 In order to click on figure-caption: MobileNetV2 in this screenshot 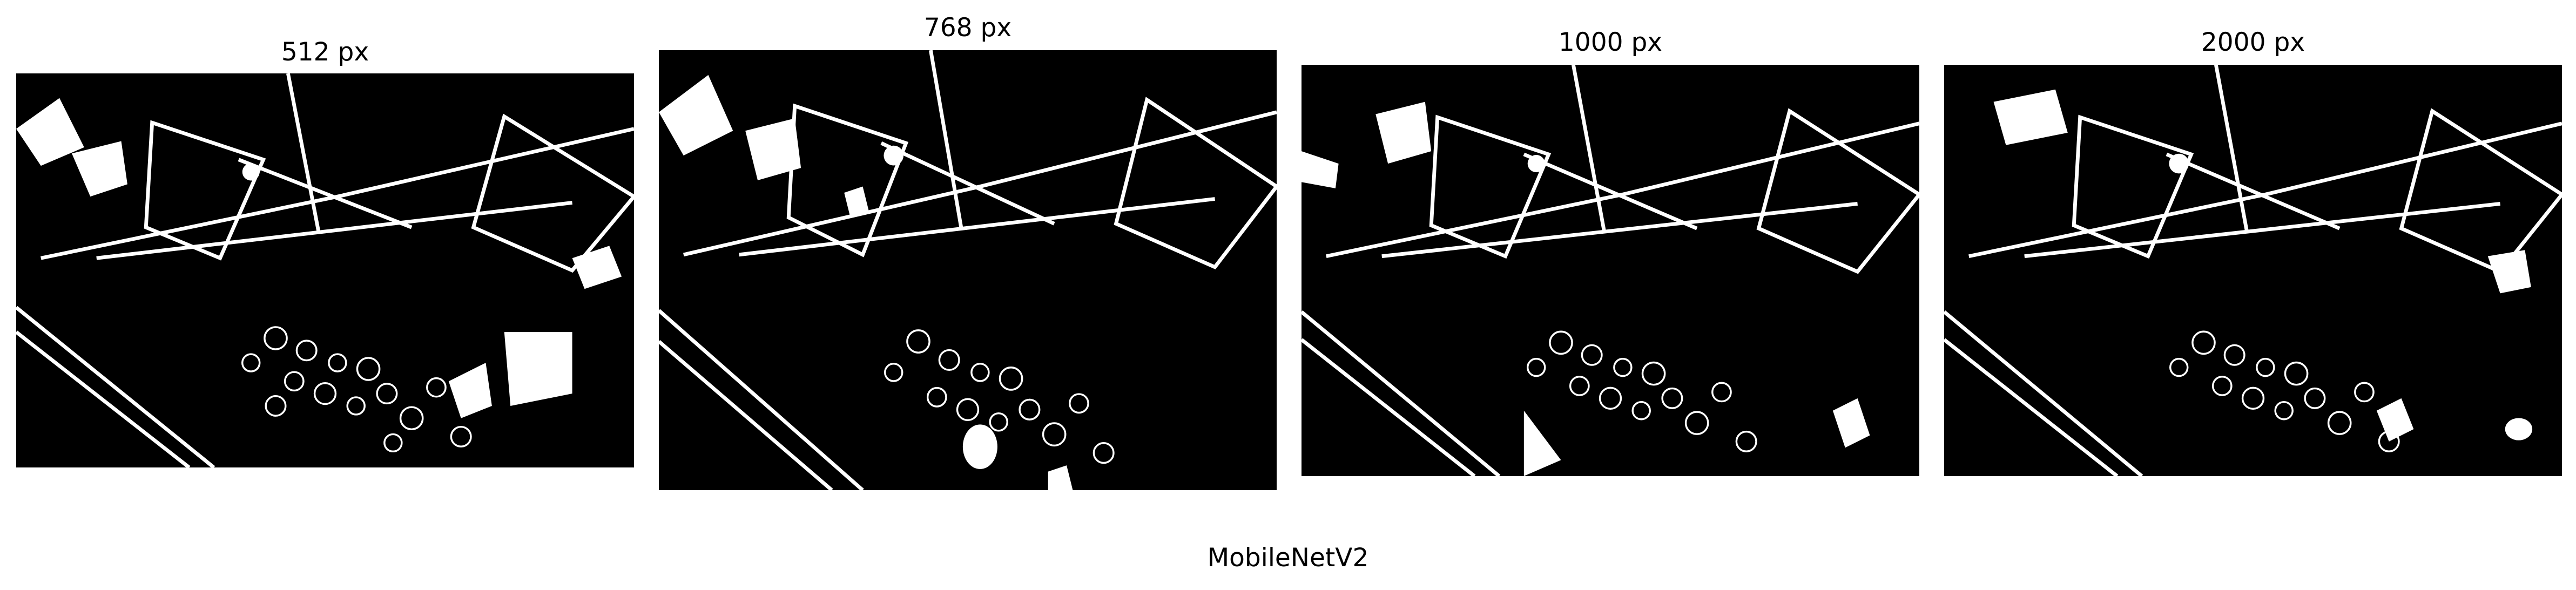, I will do `click(1288, 558)`.